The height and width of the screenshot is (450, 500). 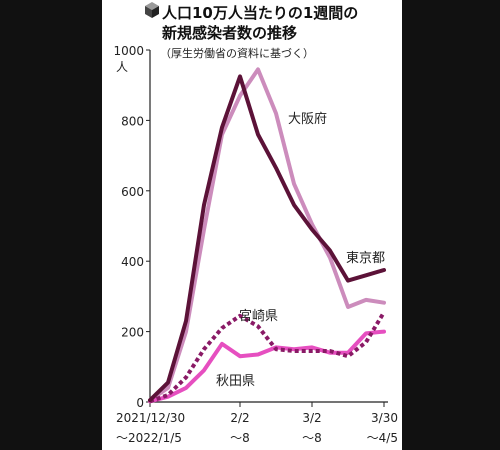 I want to click on y-unit-label: 人, so click(x=122, y=67).